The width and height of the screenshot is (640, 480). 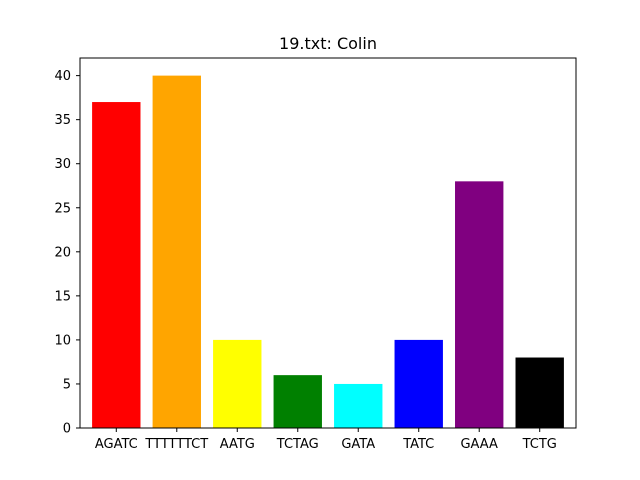 What do you see at coordinates (62, 164) in the screenshot?
I see `y-tick-label: 30` at bounding box center [62, 164].